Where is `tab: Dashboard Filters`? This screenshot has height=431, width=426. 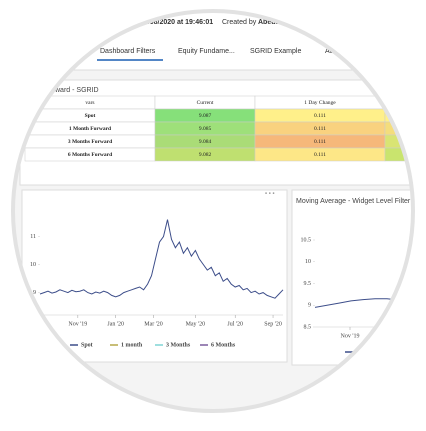 tab: Dashboard Filters is located at coordinates (128, 51).